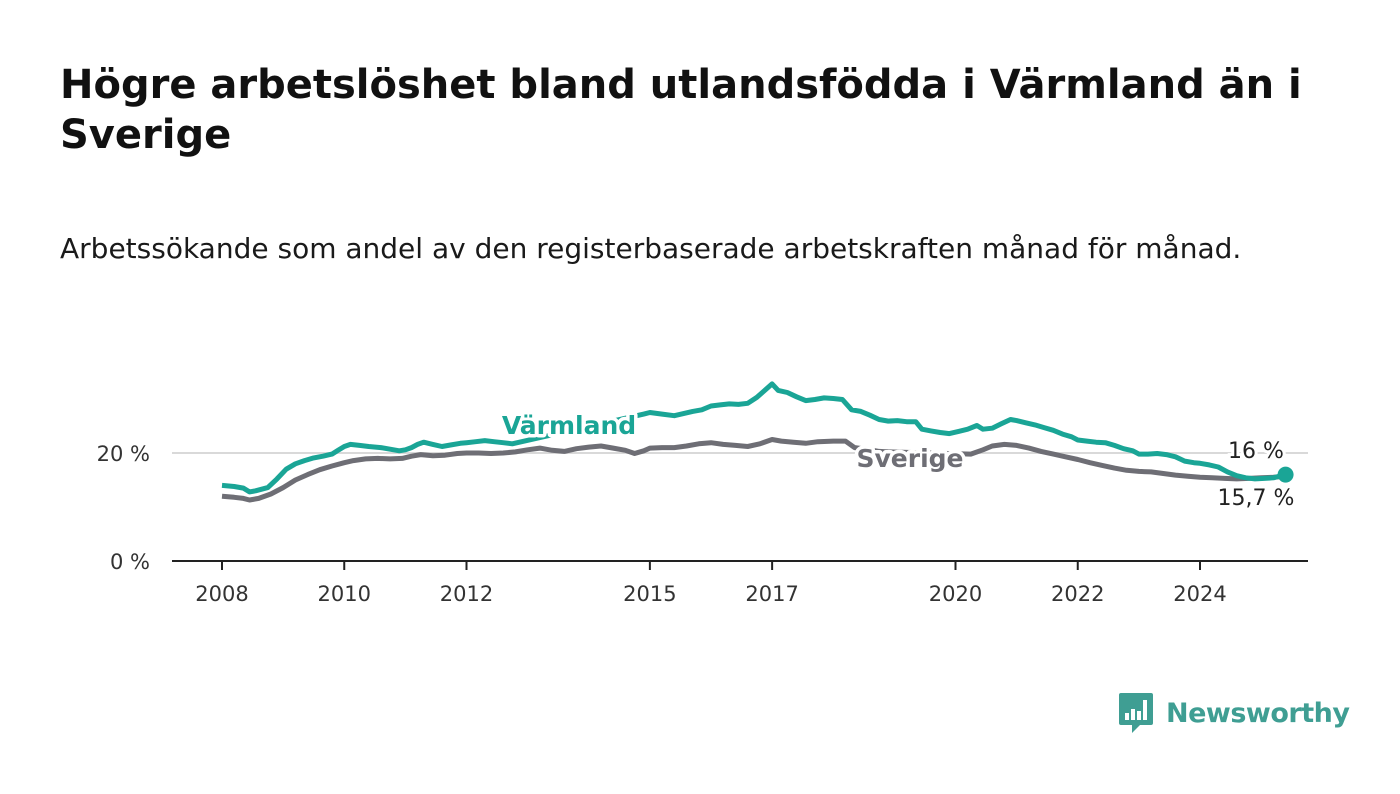  Describe the element at coordinates (649, 594) in the screenshot. I see `x-tick-label: 2015` at that location.